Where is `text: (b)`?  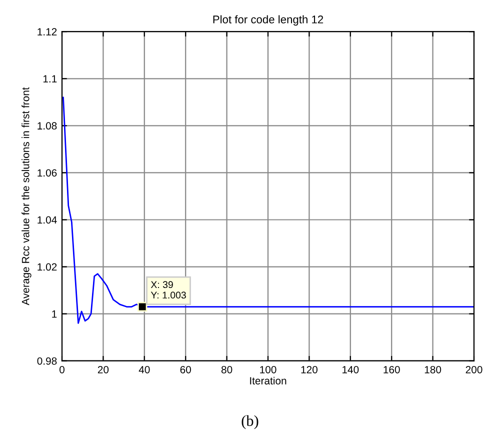 text: (b) is located at coordinates (250, 422).